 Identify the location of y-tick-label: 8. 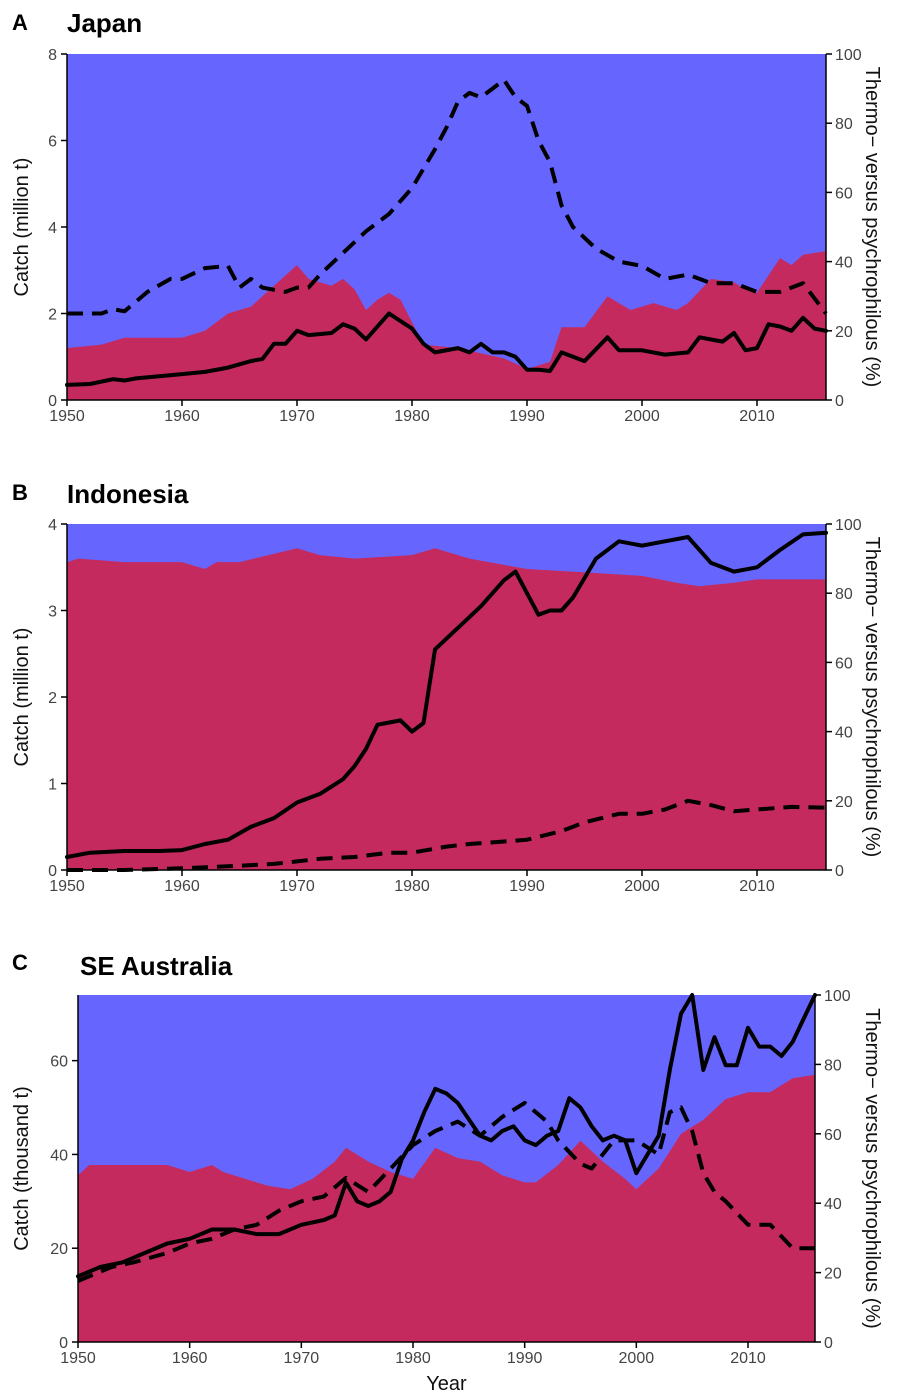
(52, 55).